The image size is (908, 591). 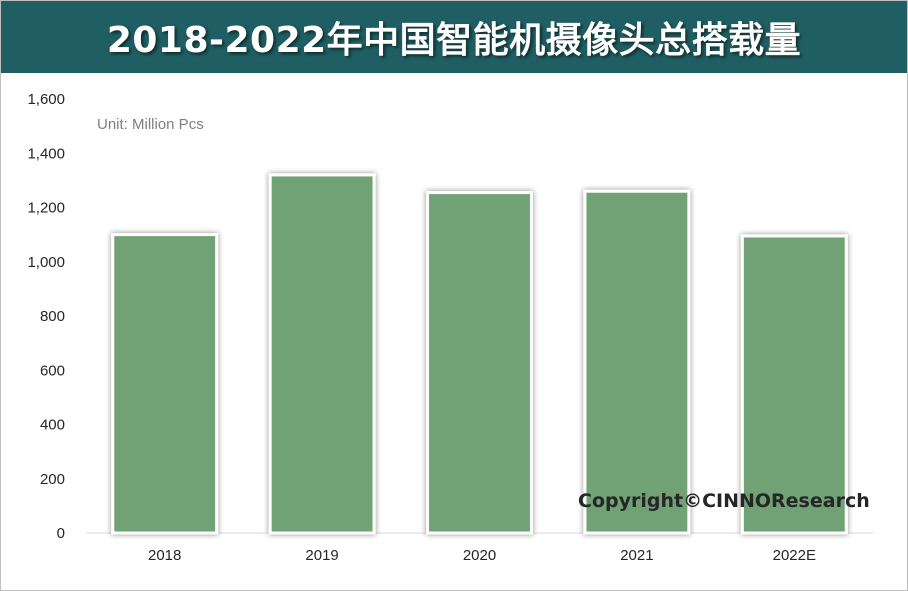 I want to click on y-tick-label: 1,400, so click(x=46, y=153).